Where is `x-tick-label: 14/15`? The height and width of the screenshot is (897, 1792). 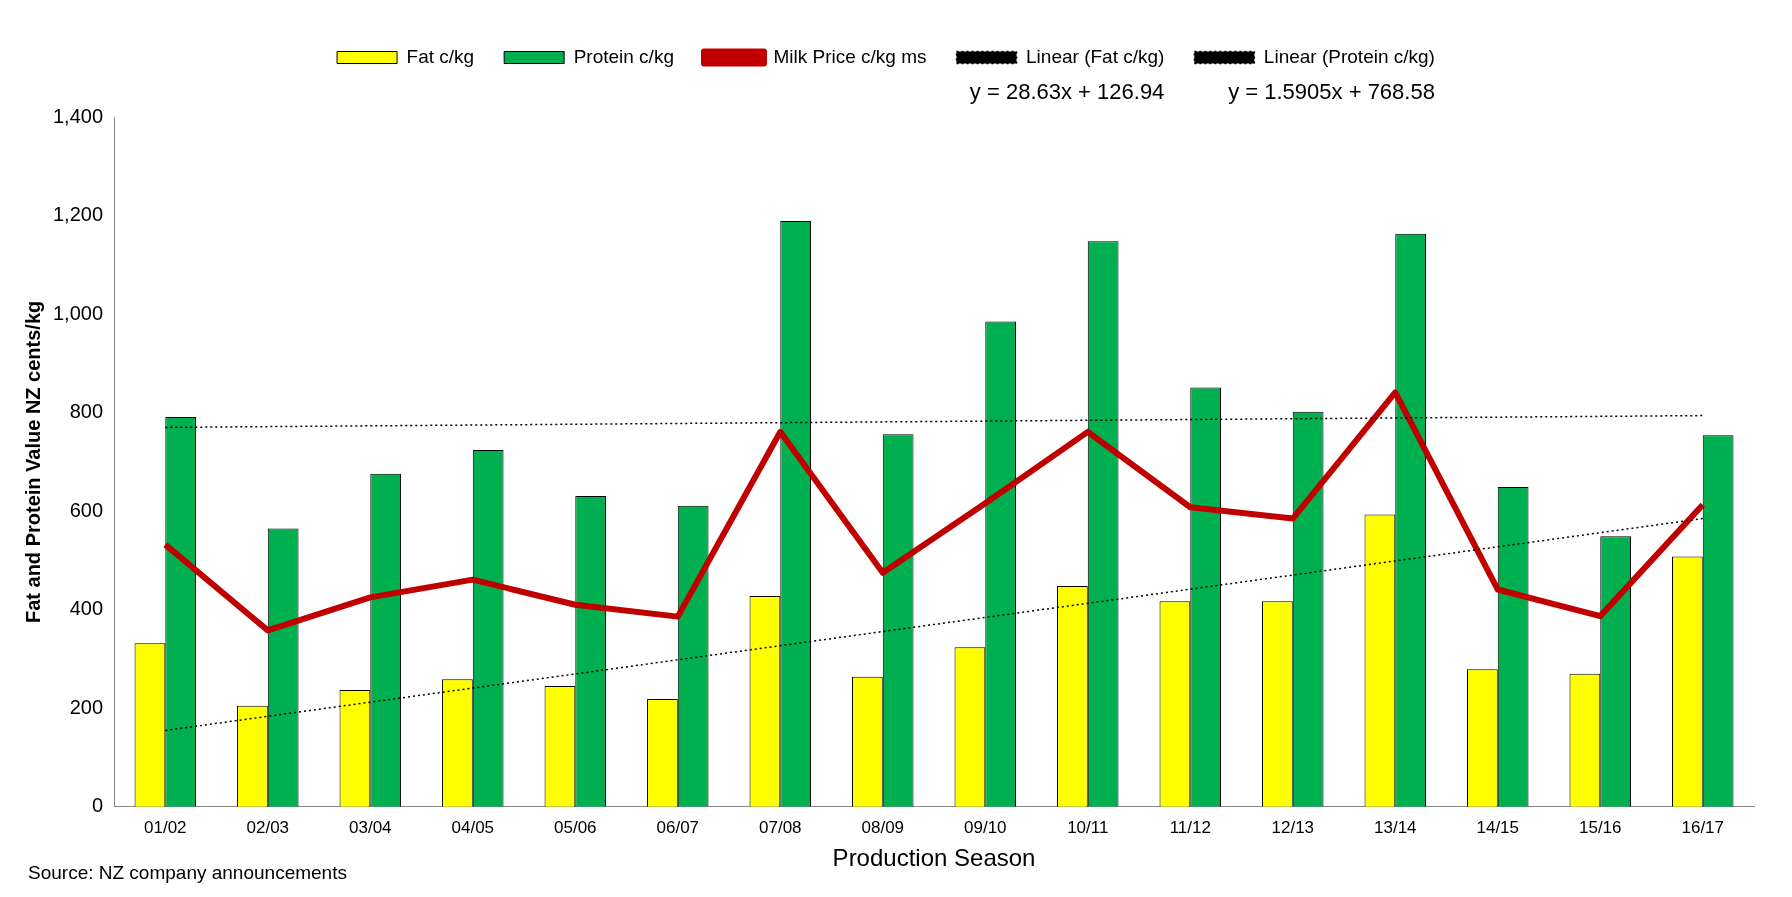 x-tick-label: 14/15 is located at coordinates (1498, 827).